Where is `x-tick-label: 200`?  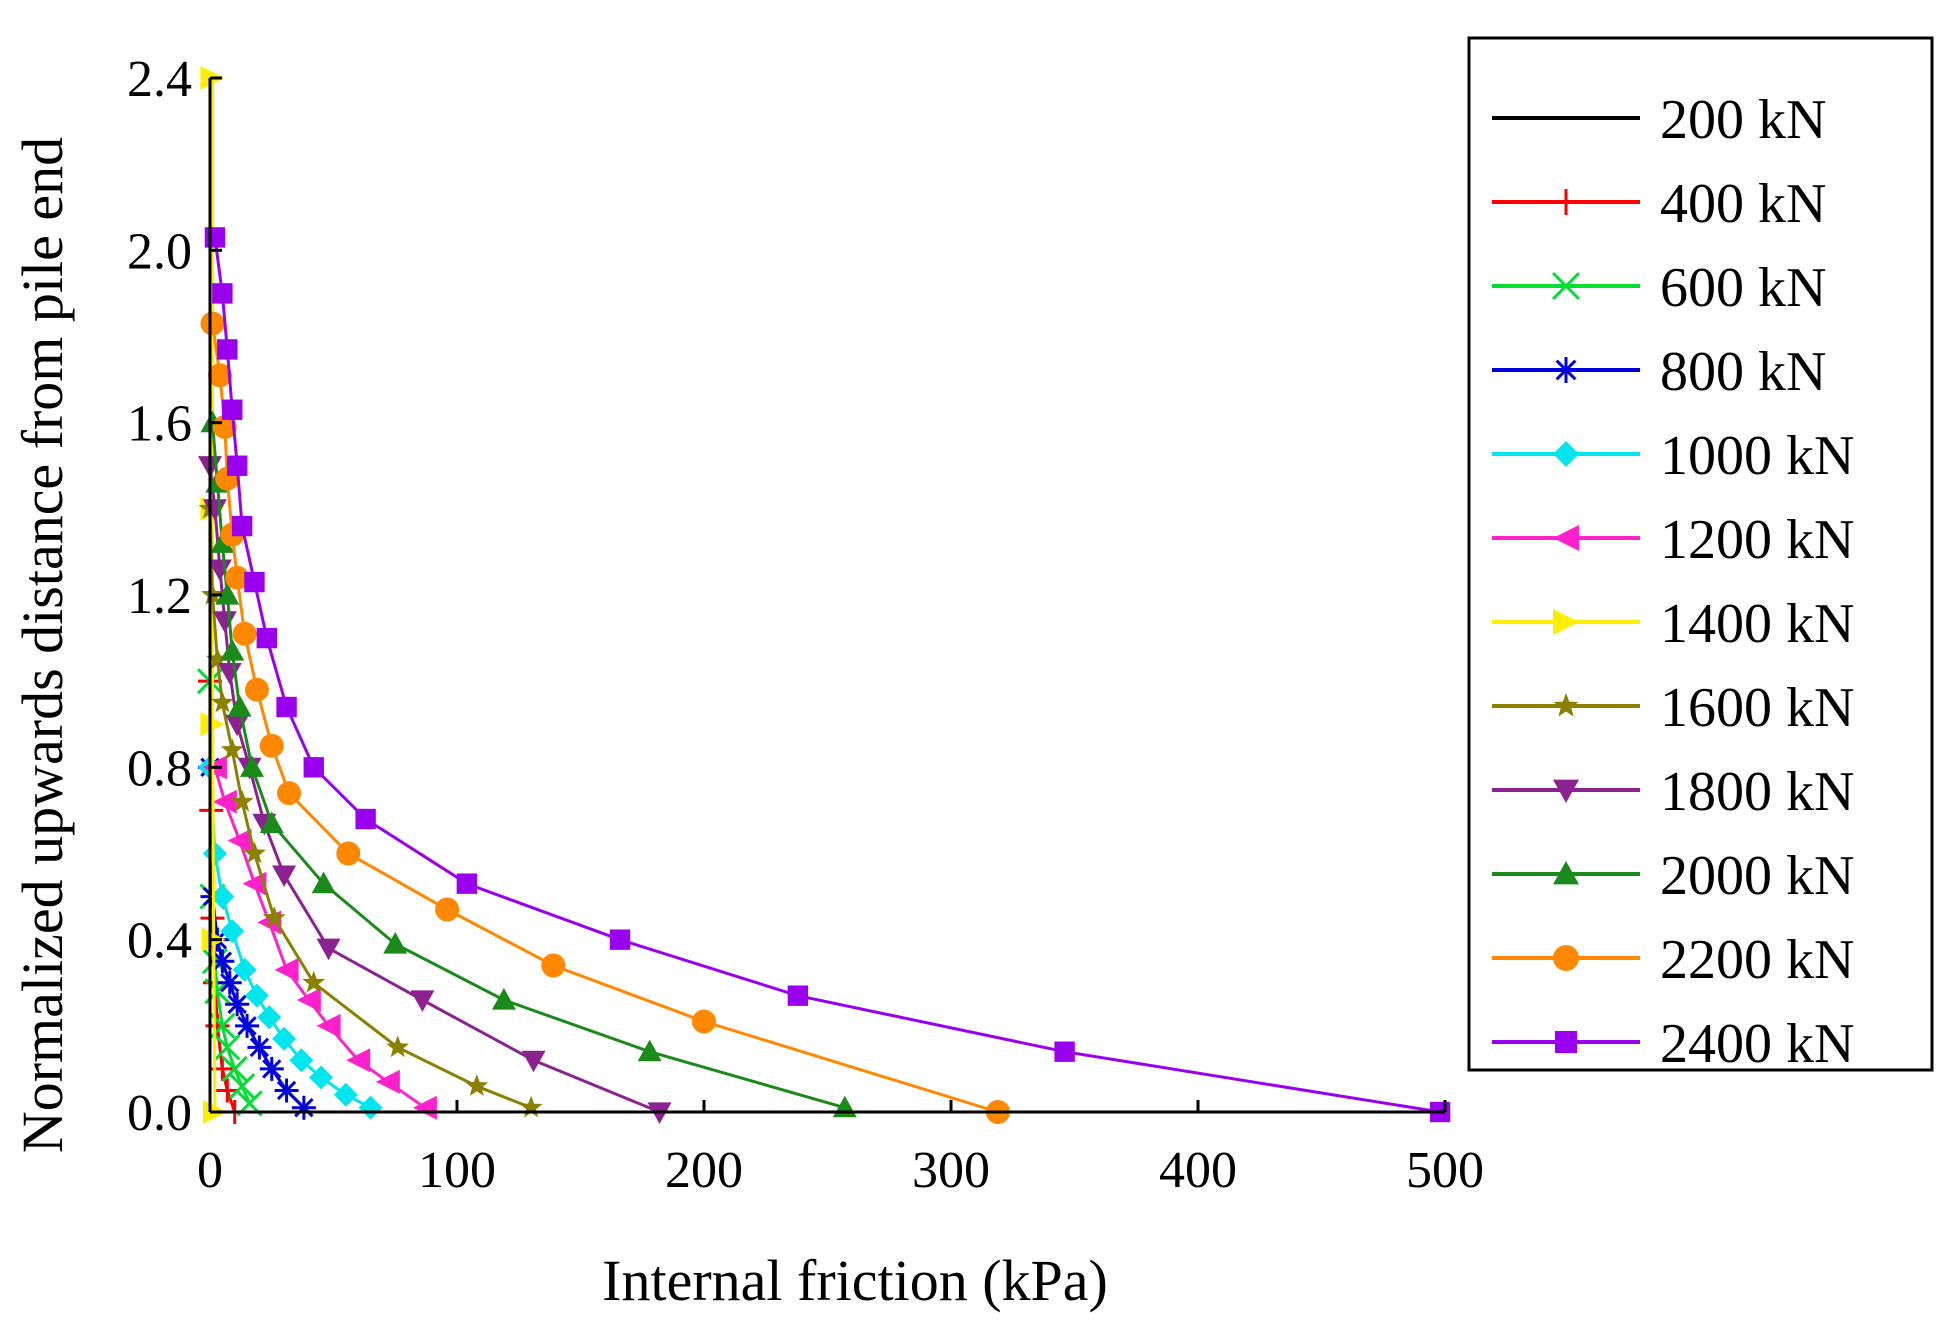
x-tick-label: 200 is located at coordinates (704, 1170).